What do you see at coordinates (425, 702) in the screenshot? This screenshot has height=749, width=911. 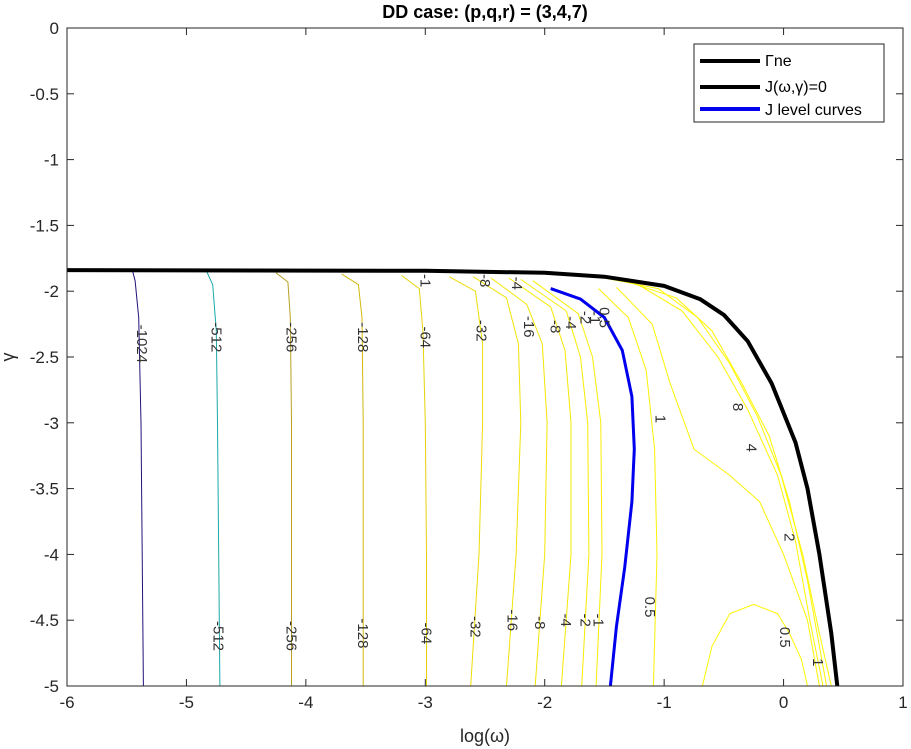 I see `x-tick-label: -3` at bounding box center [425, 702].